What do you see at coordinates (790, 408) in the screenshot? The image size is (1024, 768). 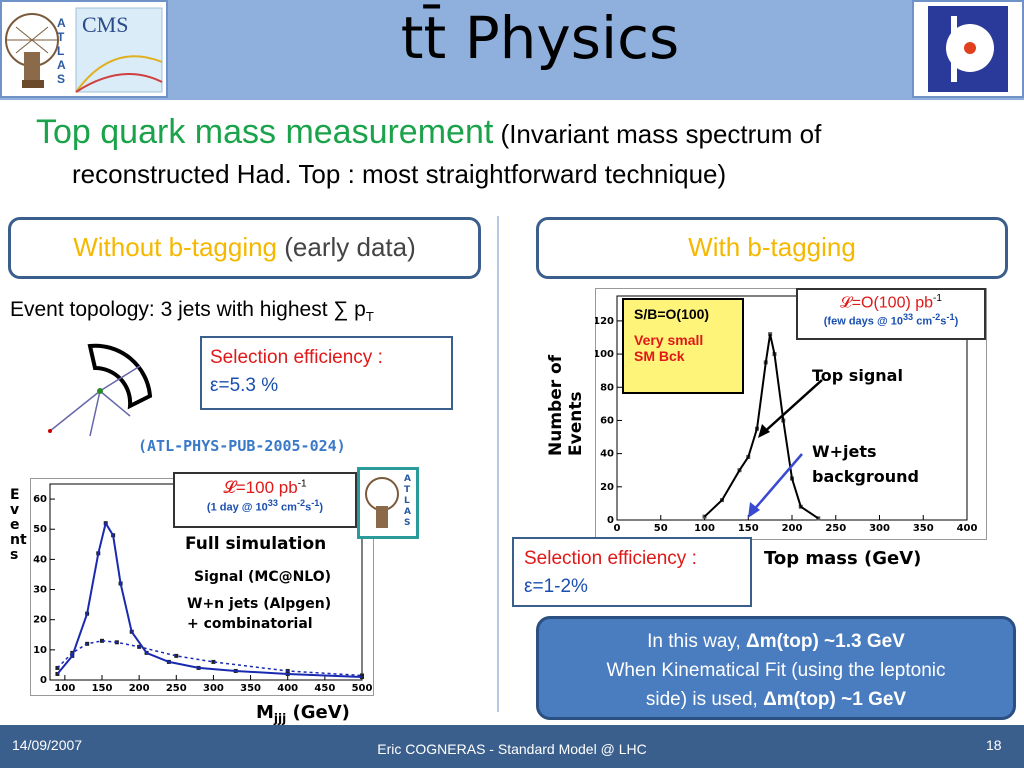 I see `top-signal-arrow` at bounding box center [790, 408].